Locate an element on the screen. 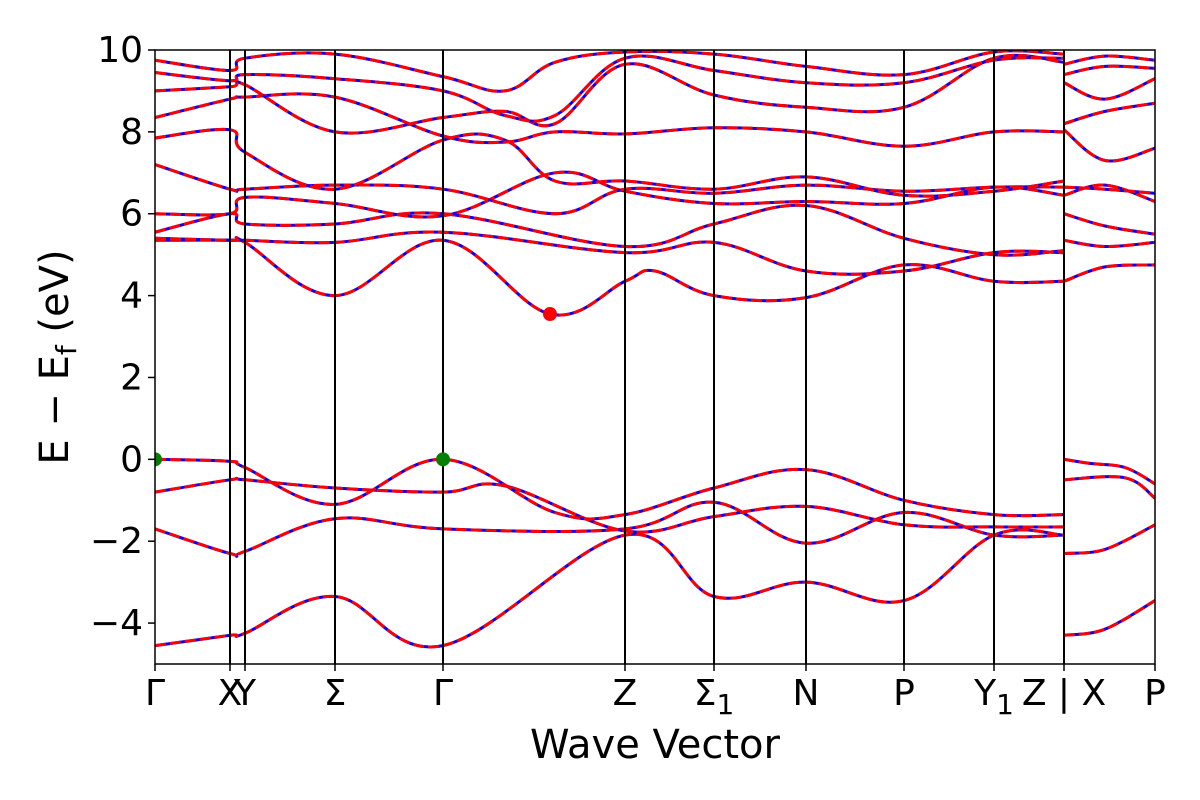  band-20-dashed is located at coordinates (1109, 224).